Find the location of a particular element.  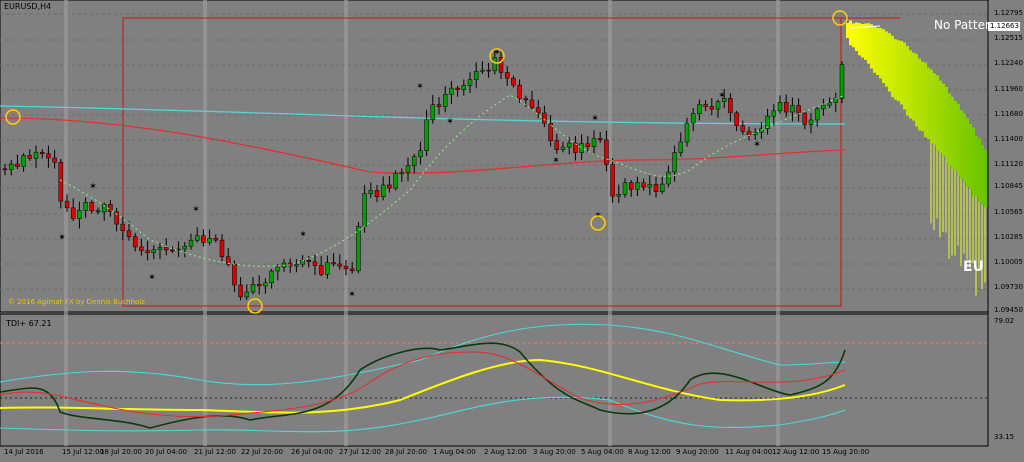

time-label: 27 Jul 12:00 is located at coordinates (360, 452).